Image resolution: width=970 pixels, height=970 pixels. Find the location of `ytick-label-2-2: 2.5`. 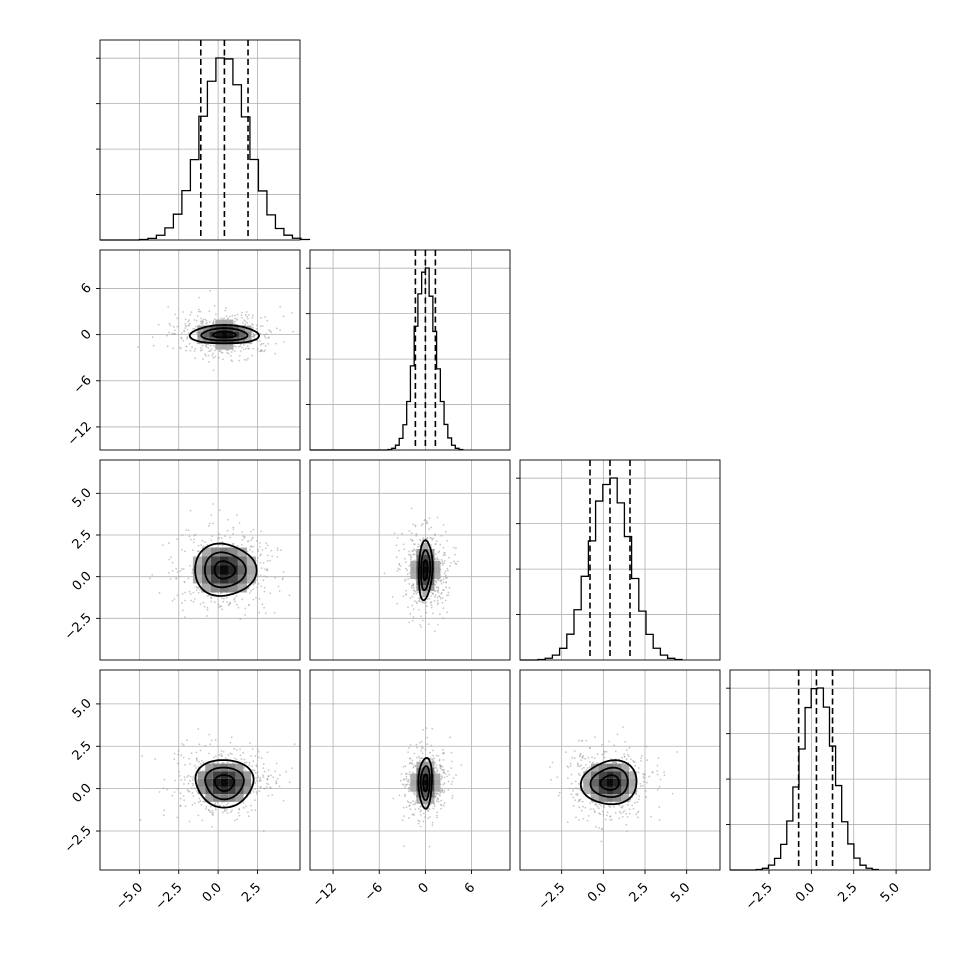

ytick-label-2-2: 2.5 is located at coordinates (82, 539).